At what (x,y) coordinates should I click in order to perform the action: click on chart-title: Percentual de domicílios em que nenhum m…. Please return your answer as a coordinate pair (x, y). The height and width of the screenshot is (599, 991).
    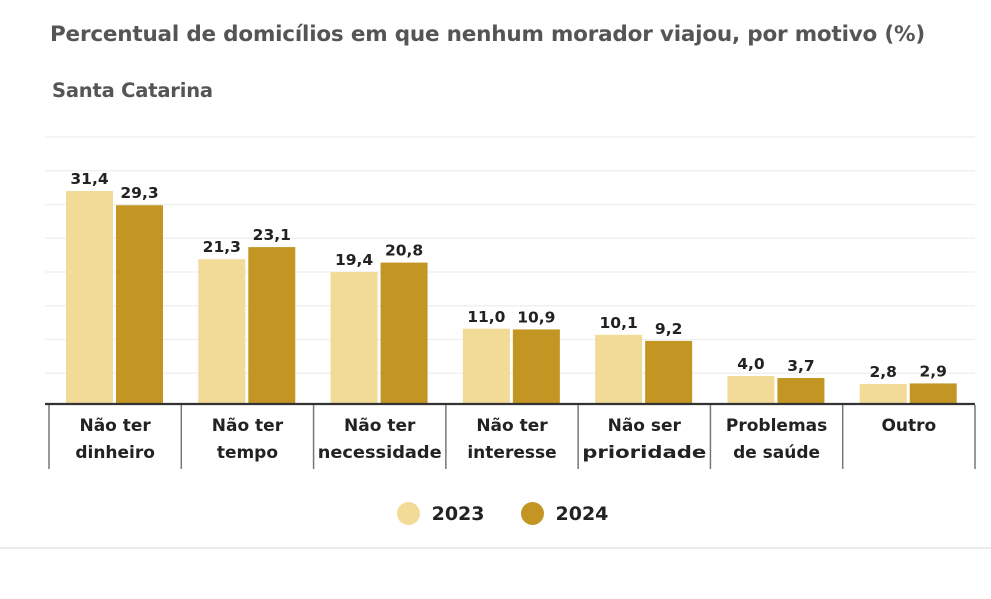
    Looking at the image, I should click on (488, 34).